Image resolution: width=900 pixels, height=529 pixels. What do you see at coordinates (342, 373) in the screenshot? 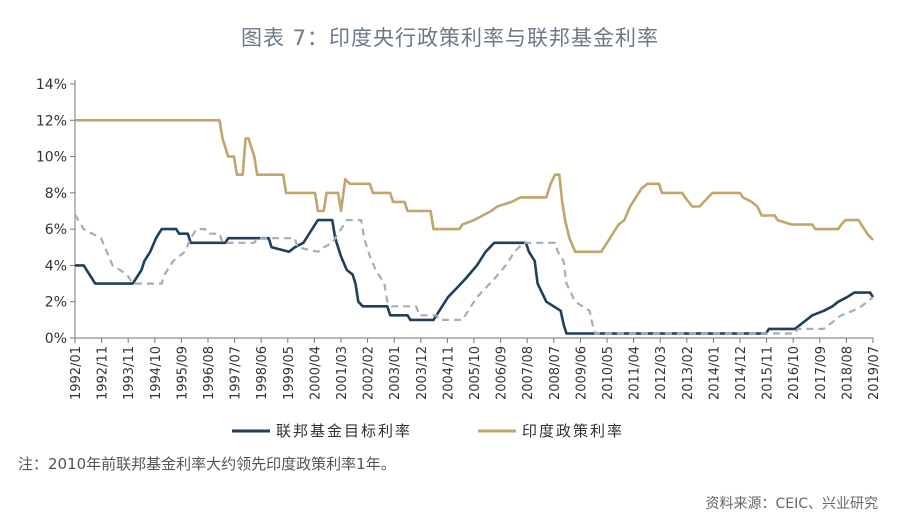
I see `x-tick-label: 2001/03` at bounding box center [342, 373].